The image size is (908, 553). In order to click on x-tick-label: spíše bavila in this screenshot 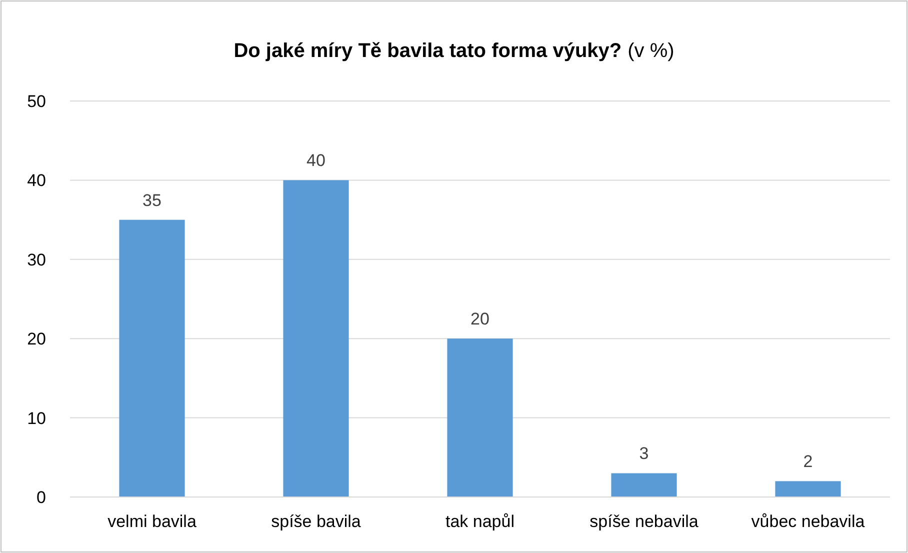, I will do `click(316, 521)`.